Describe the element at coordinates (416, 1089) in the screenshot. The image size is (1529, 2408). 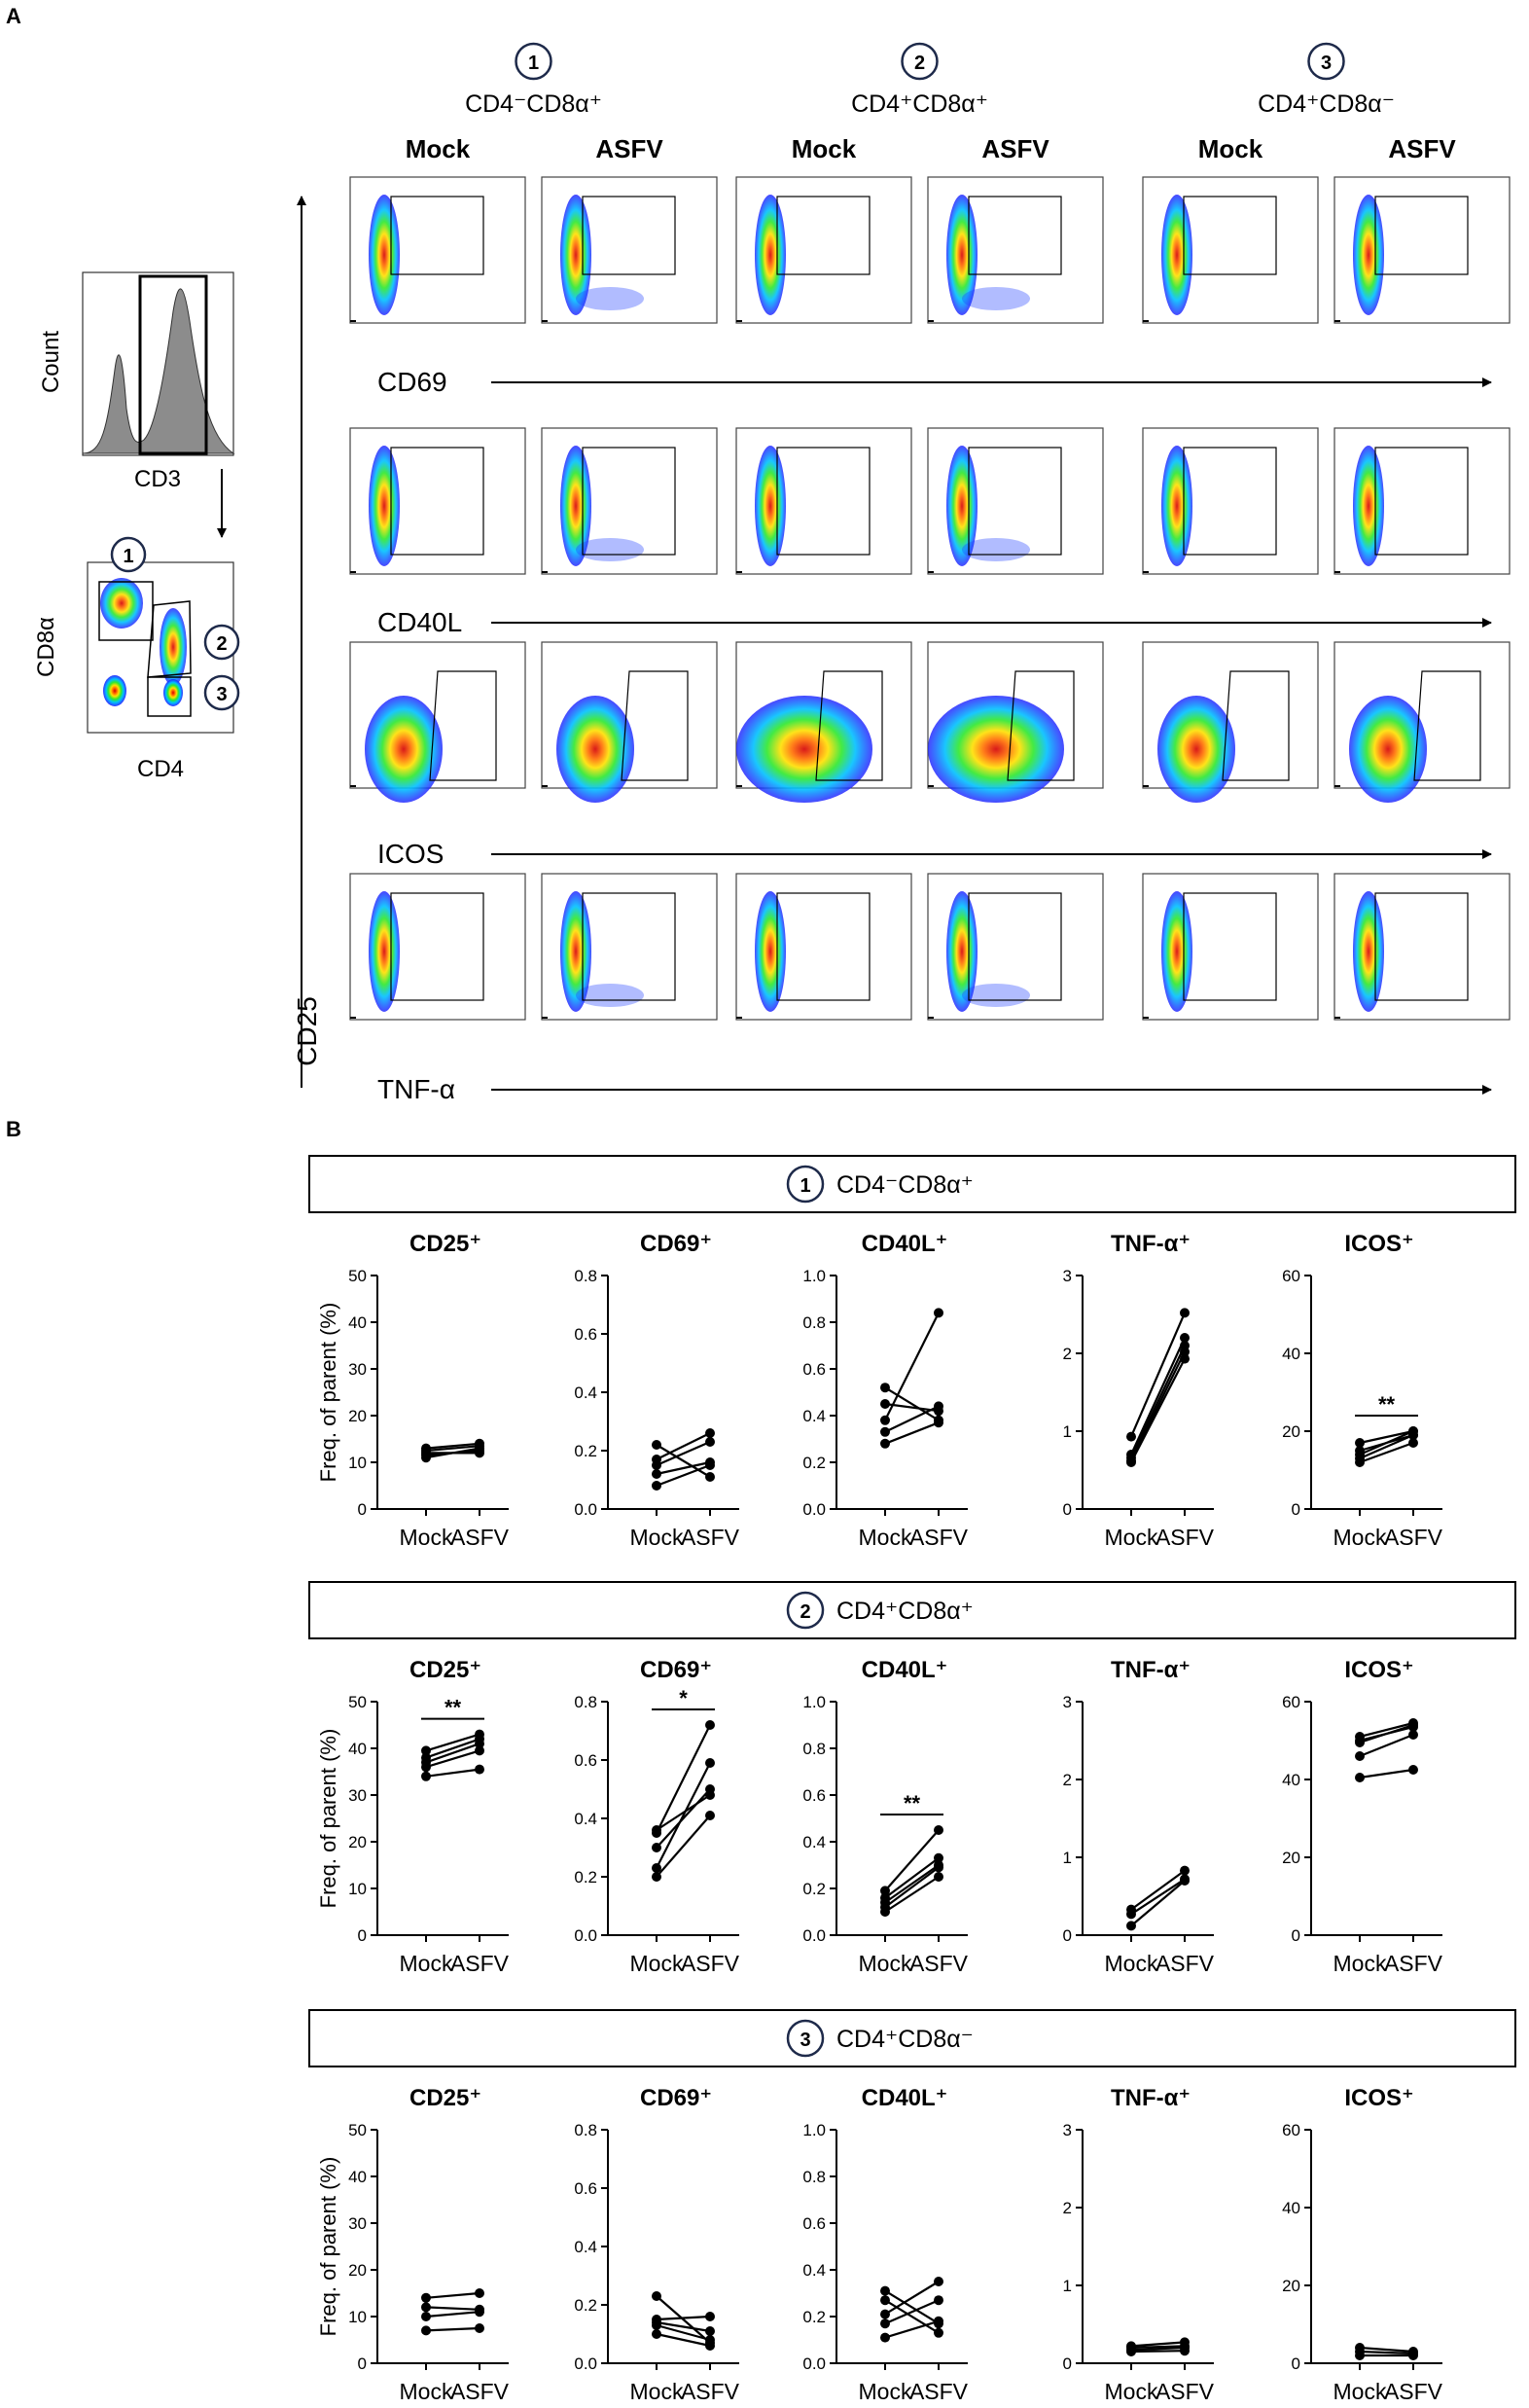
I see `marker-label-3: TNF-α` at that location.